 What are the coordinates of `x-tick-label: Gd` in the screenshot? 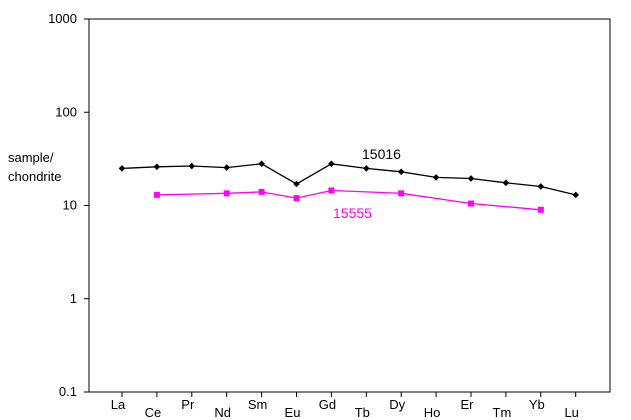 It's located at (327, 404).